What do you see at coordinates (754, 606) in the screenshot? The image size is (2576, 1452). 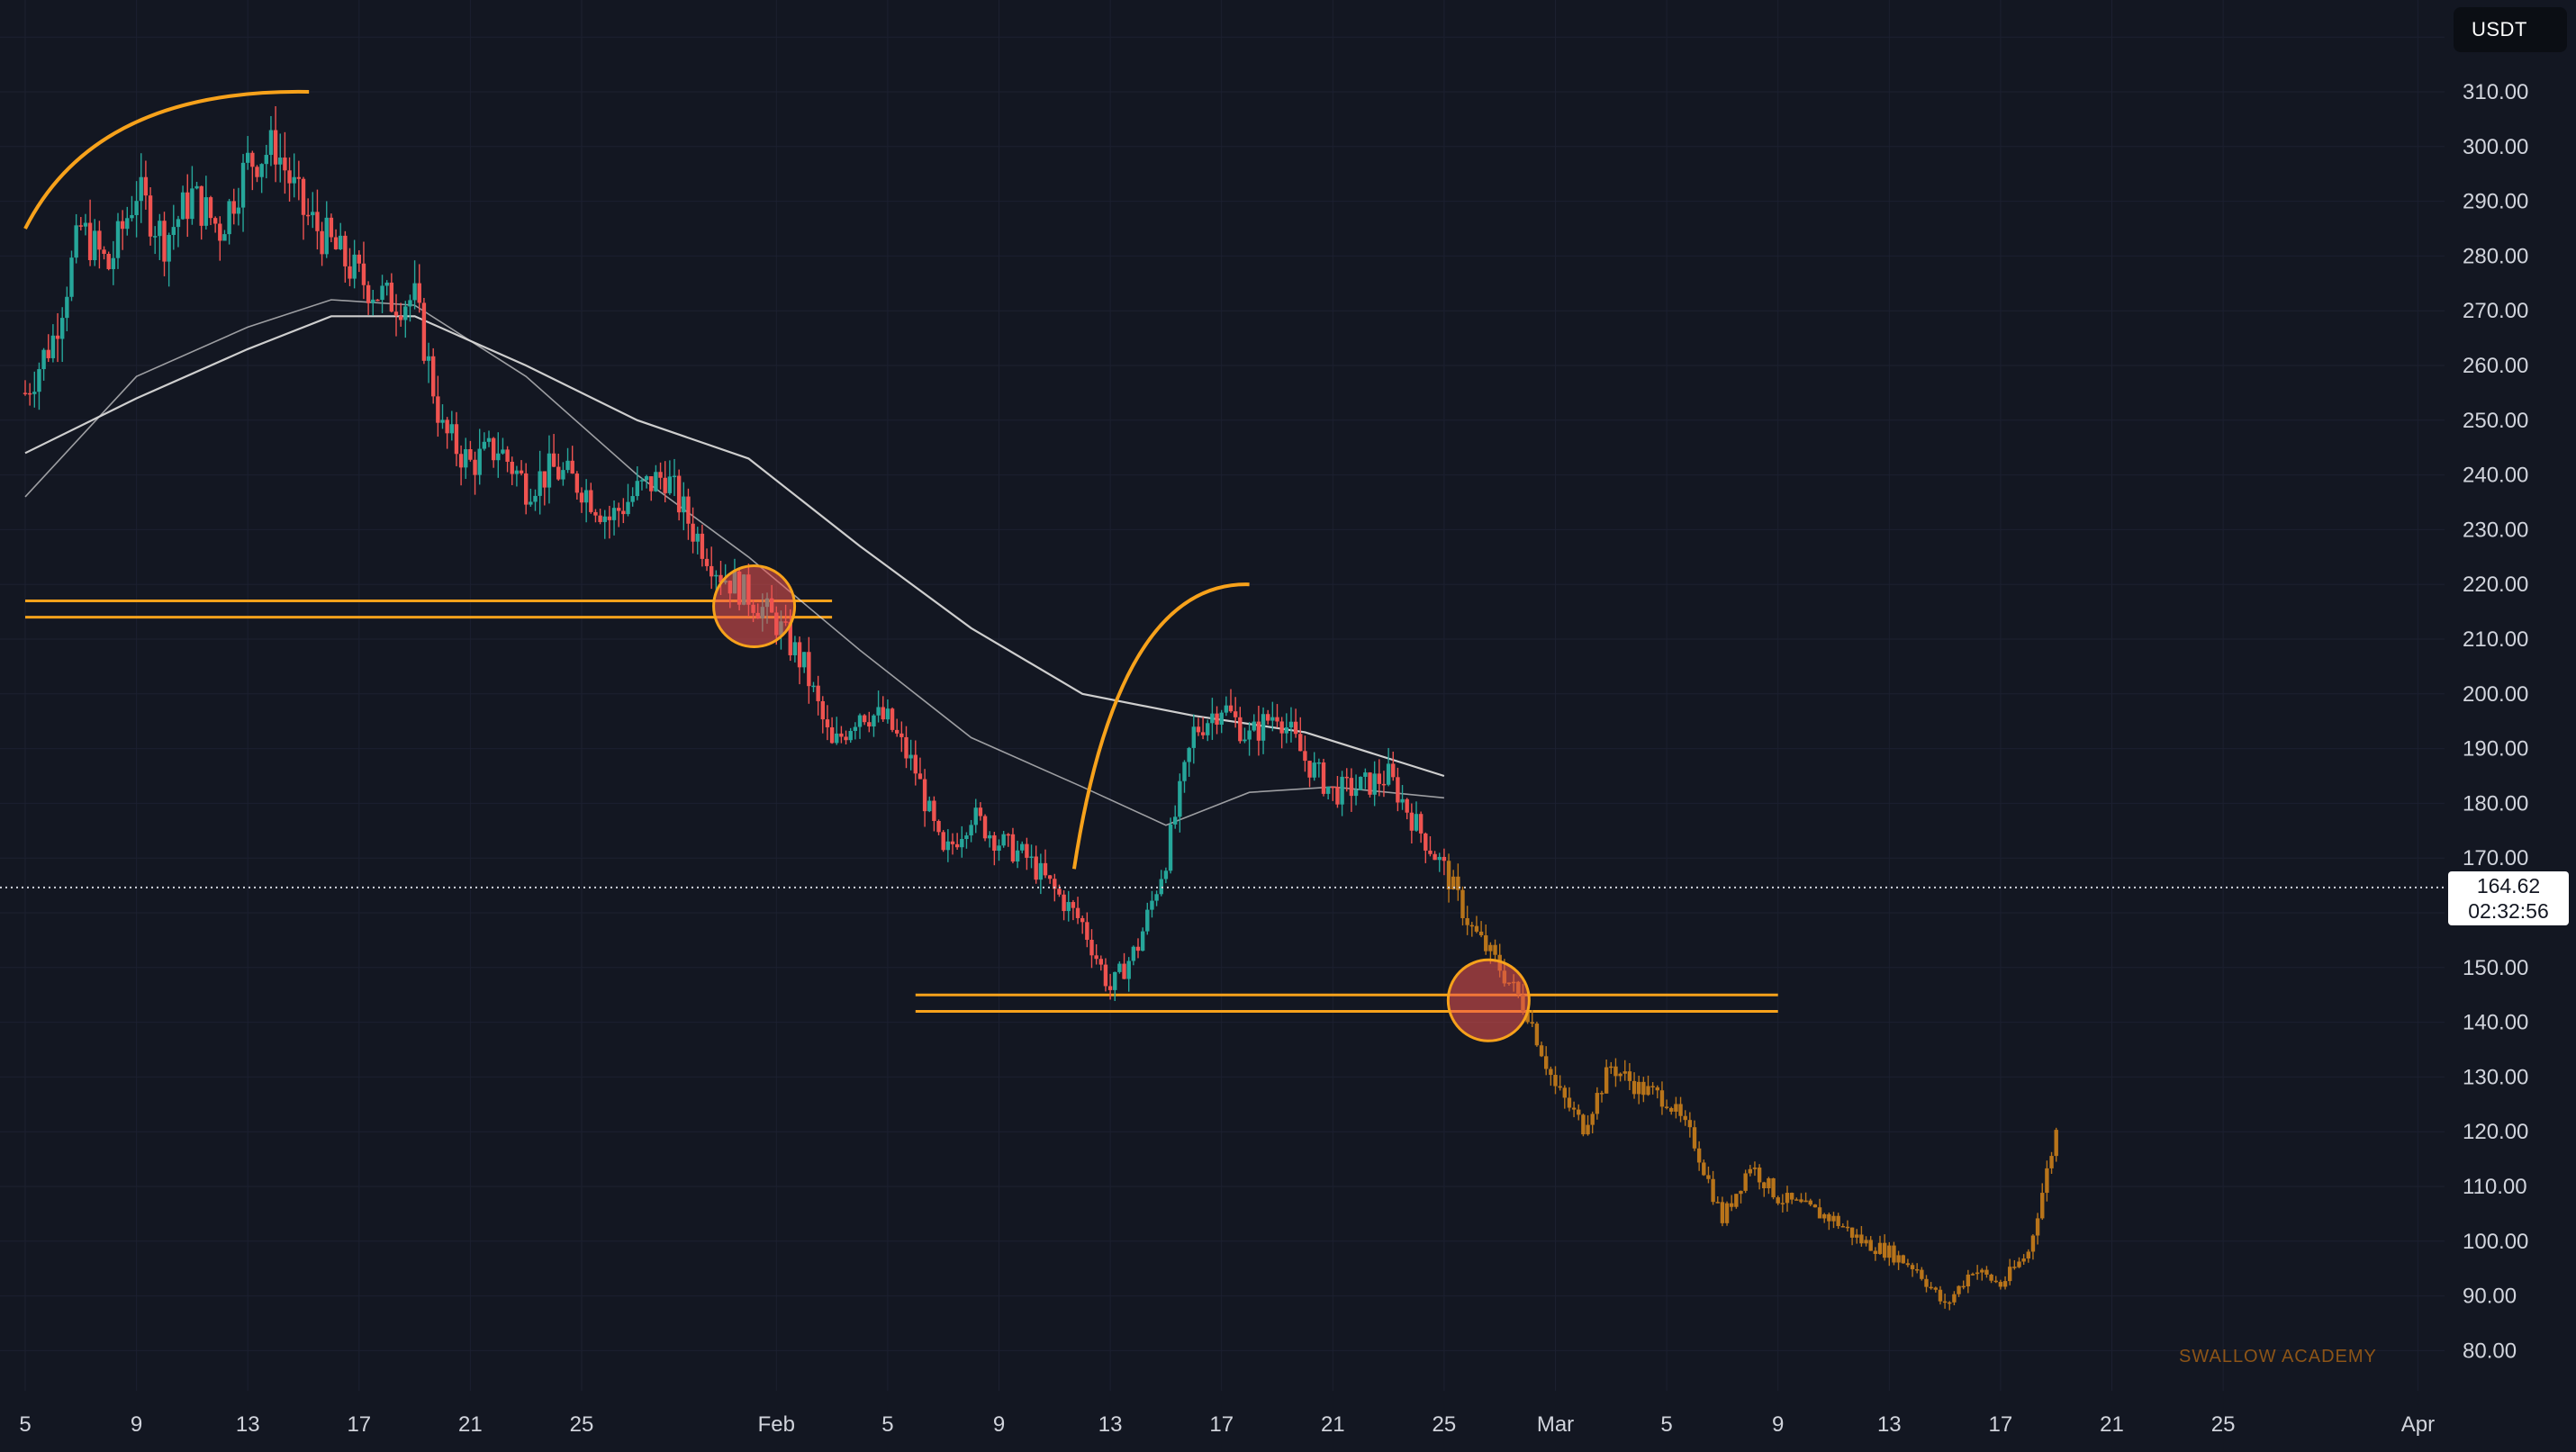 I see `breakdown-circle` at bounding box center [754, 606].